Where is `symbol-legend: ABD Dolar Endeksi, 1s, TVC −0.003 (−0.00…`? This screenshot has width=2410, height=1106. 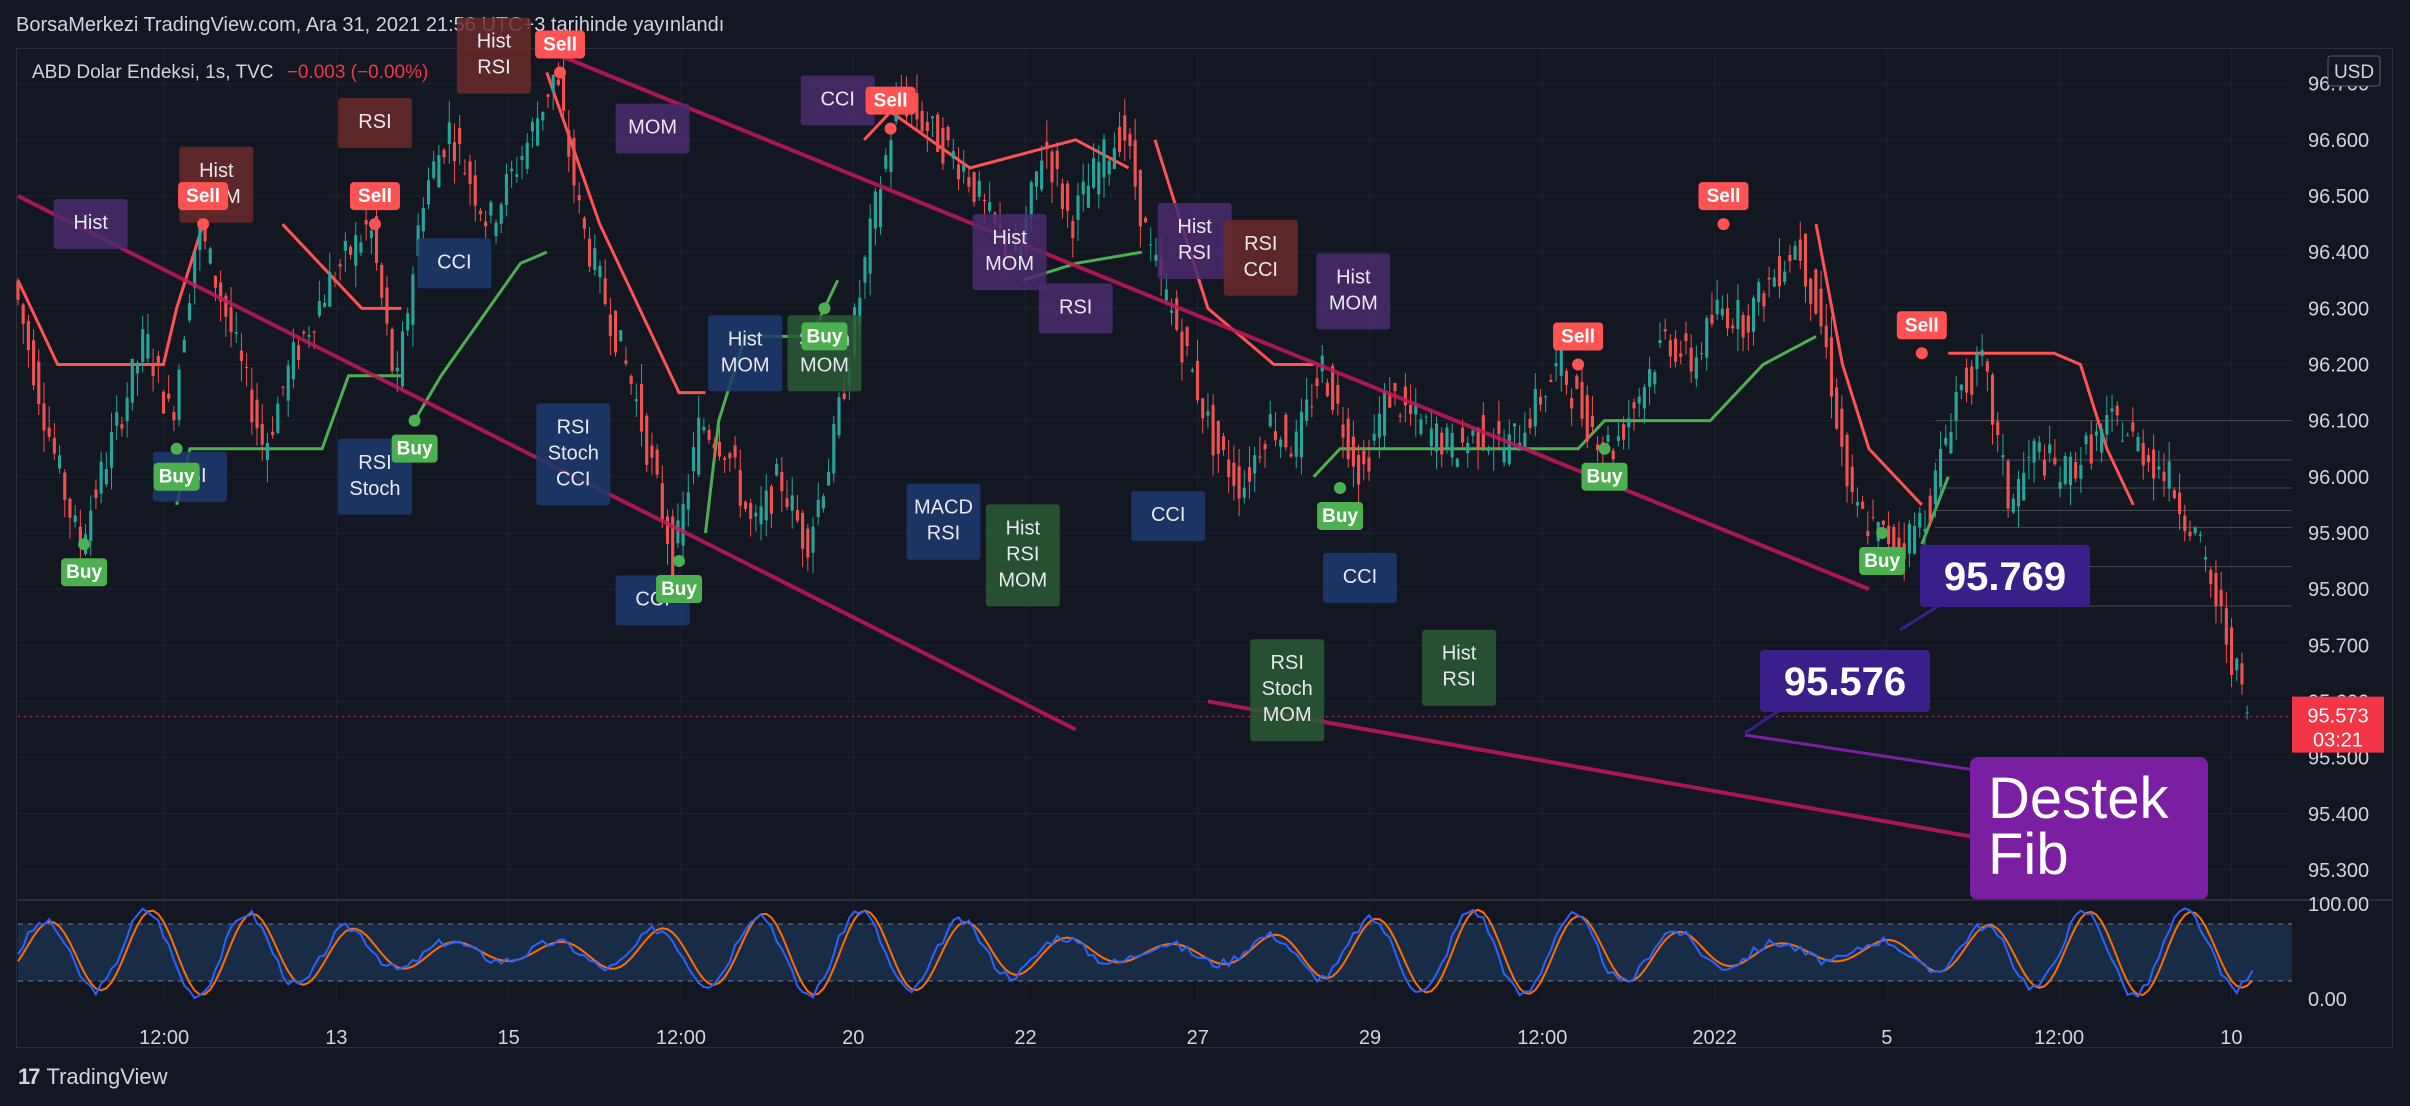
symbol-legend: ABD Dolar Endeksi, 1s, TVC −0.003 (−0.00… is located at coordinates (230, 73).